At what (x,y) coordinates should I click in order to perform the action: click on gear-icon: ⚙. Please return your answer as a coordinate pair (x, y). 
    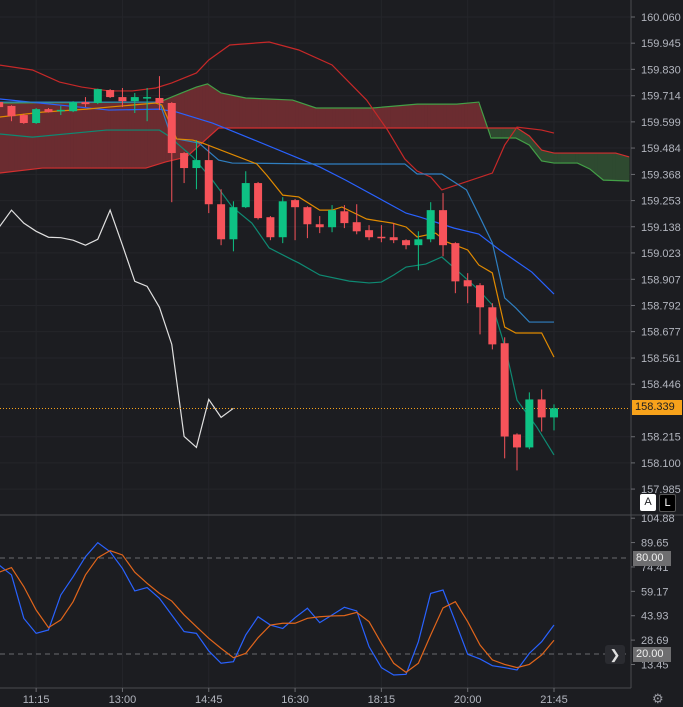
    Looking at the image, I should click on (658, 698).